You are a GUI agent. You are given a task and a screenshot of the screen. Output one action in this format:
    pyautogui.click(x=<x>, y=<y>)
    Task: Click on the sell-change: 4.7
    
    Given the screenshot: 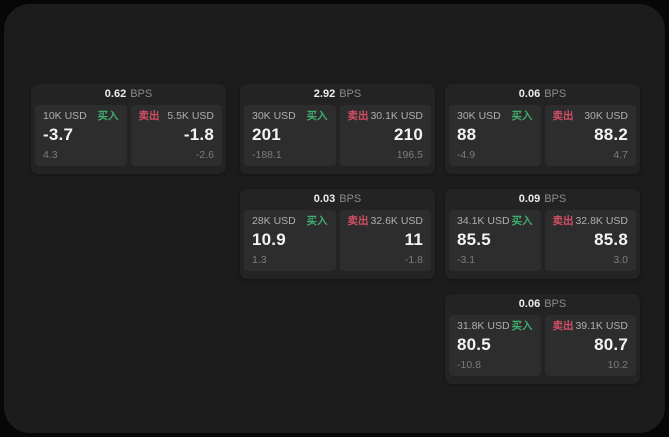 What is the action you would take?
    pyautogui.click(x=620, y=155)
    